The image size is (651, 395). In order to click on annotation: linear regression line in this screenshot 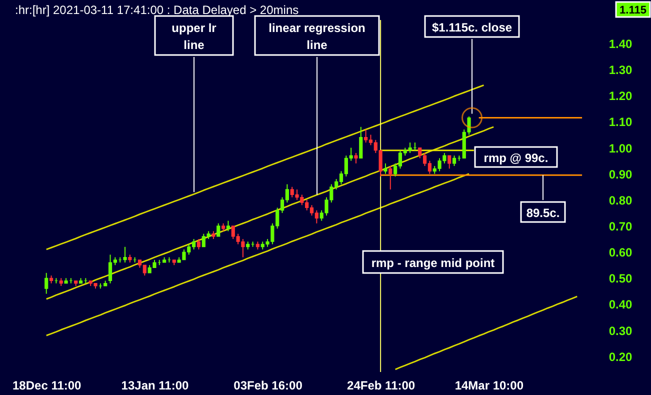, I will do `click(317, 36)`.